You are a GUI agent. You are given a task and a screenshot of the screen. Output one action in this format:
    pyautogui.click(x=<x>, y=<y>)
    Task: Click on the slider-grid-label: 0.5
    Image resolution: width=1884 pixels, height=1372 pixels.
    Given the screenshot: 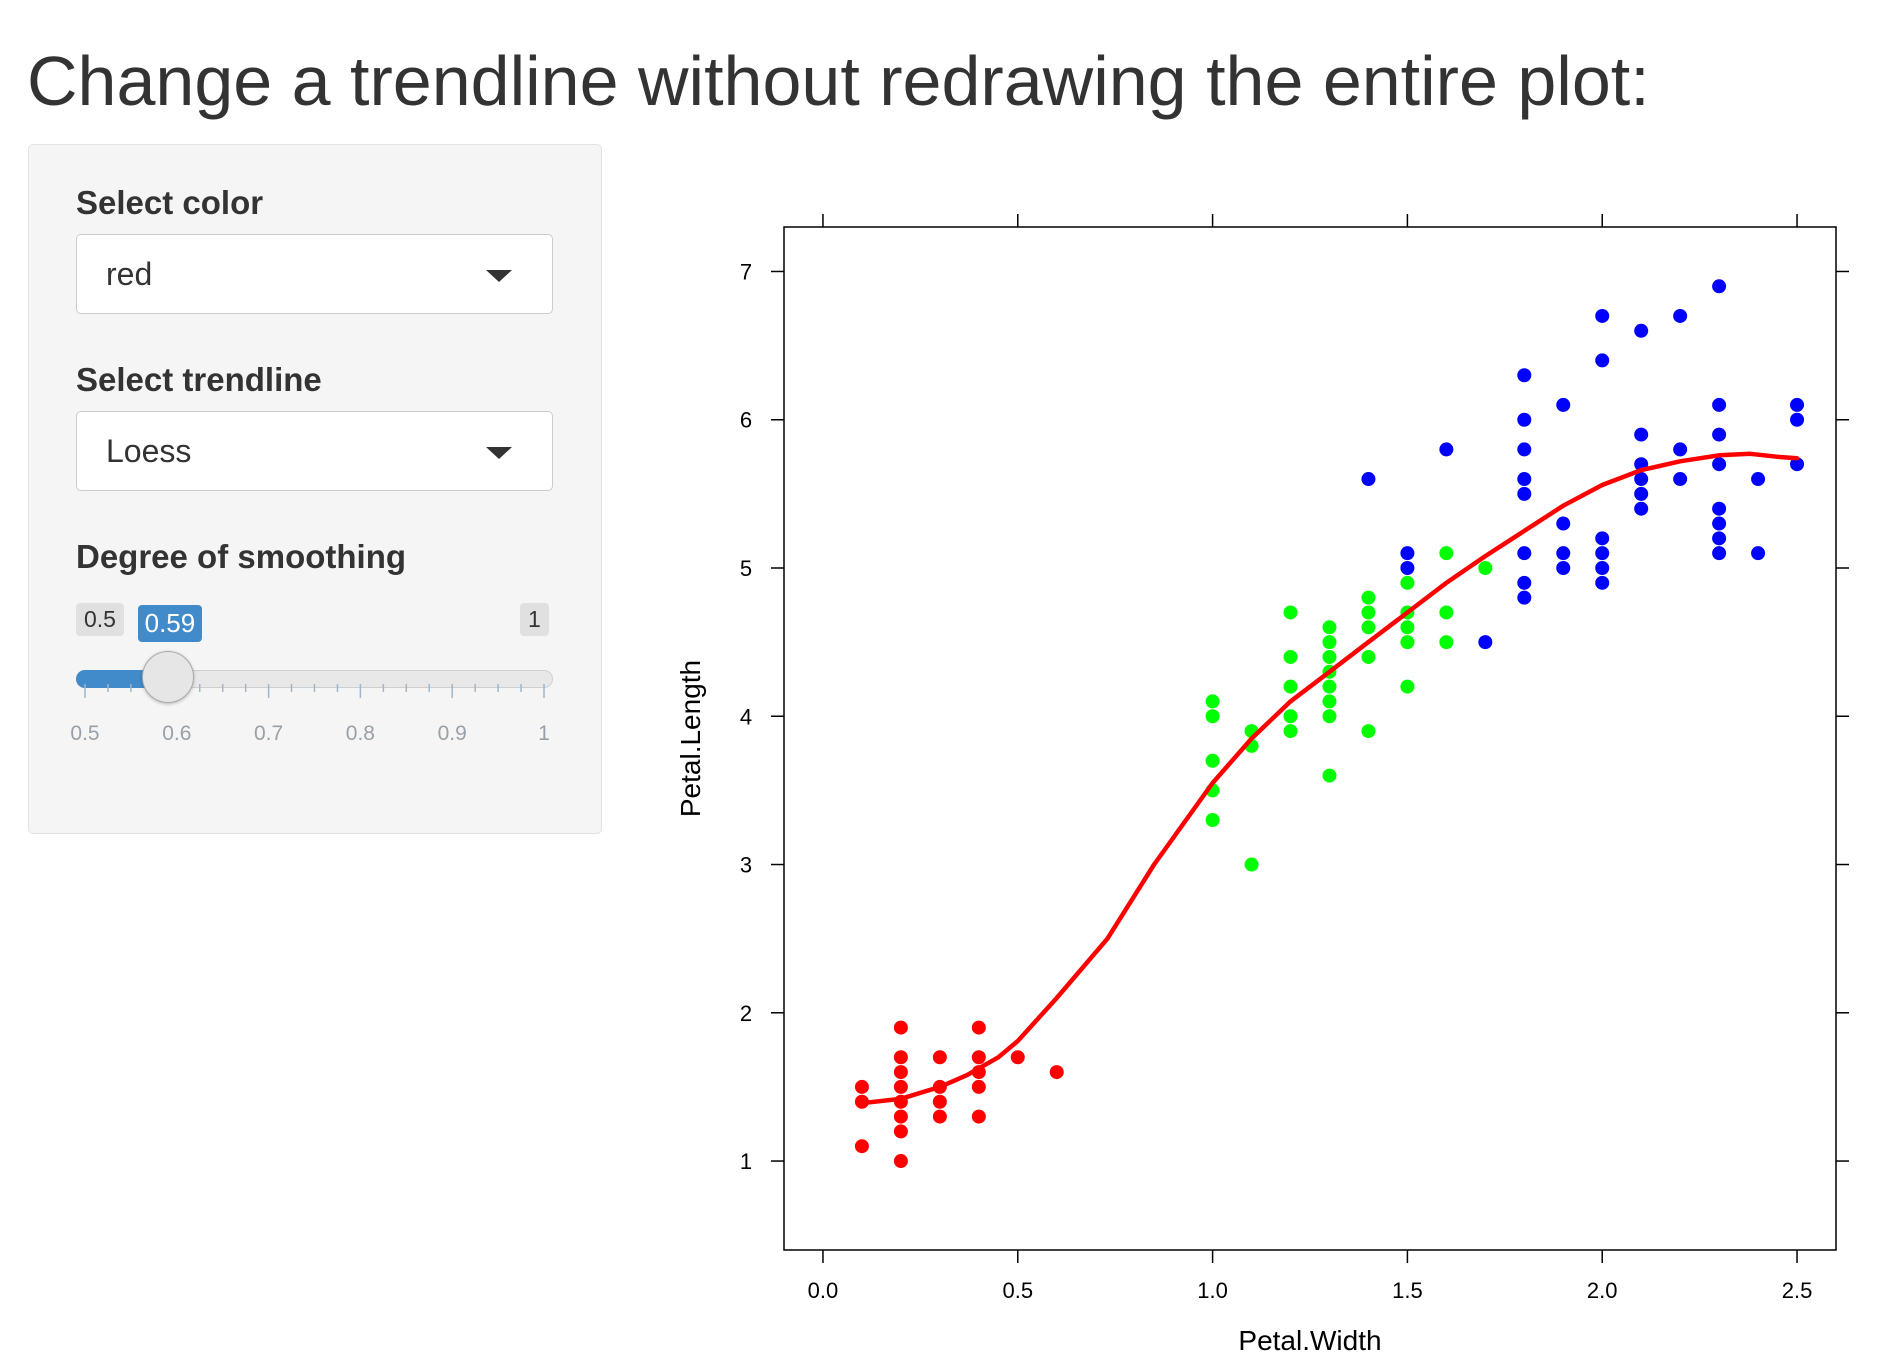 What is the action you would take?
    pyautogui.click(x=85, y=733)
    